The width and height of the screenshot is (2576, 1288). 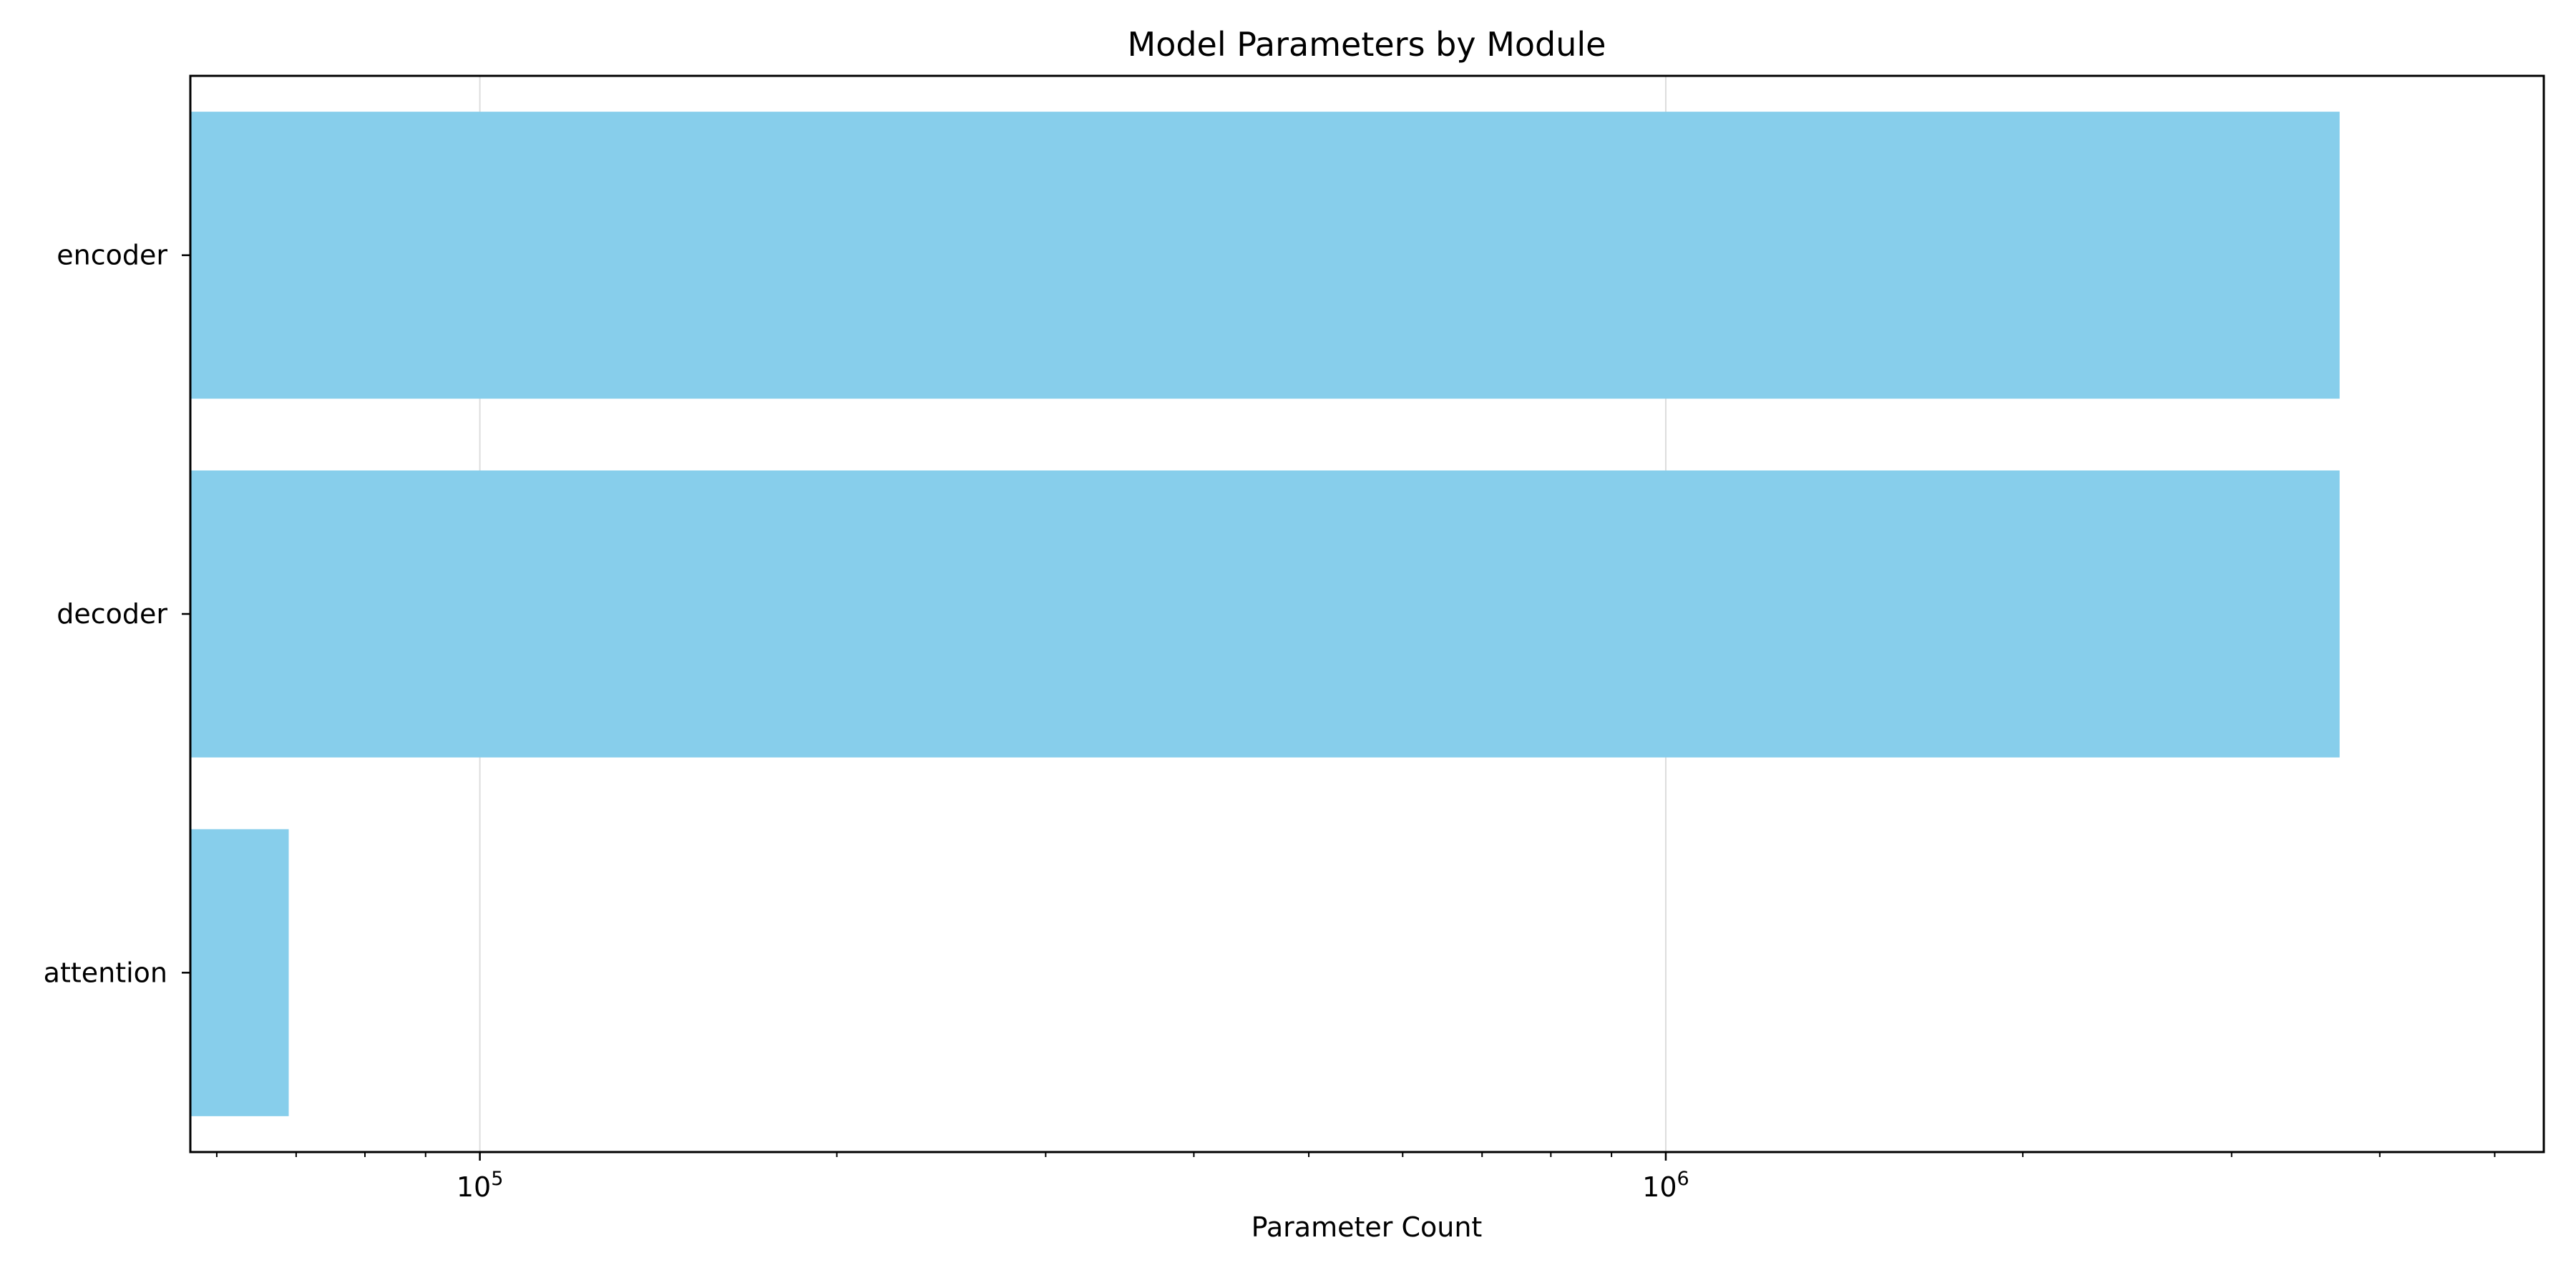 What do you see at coordinates (480, 1185) in the screenshot?
I see `x-tick-label: 105` at bounding box center [480, 1185].